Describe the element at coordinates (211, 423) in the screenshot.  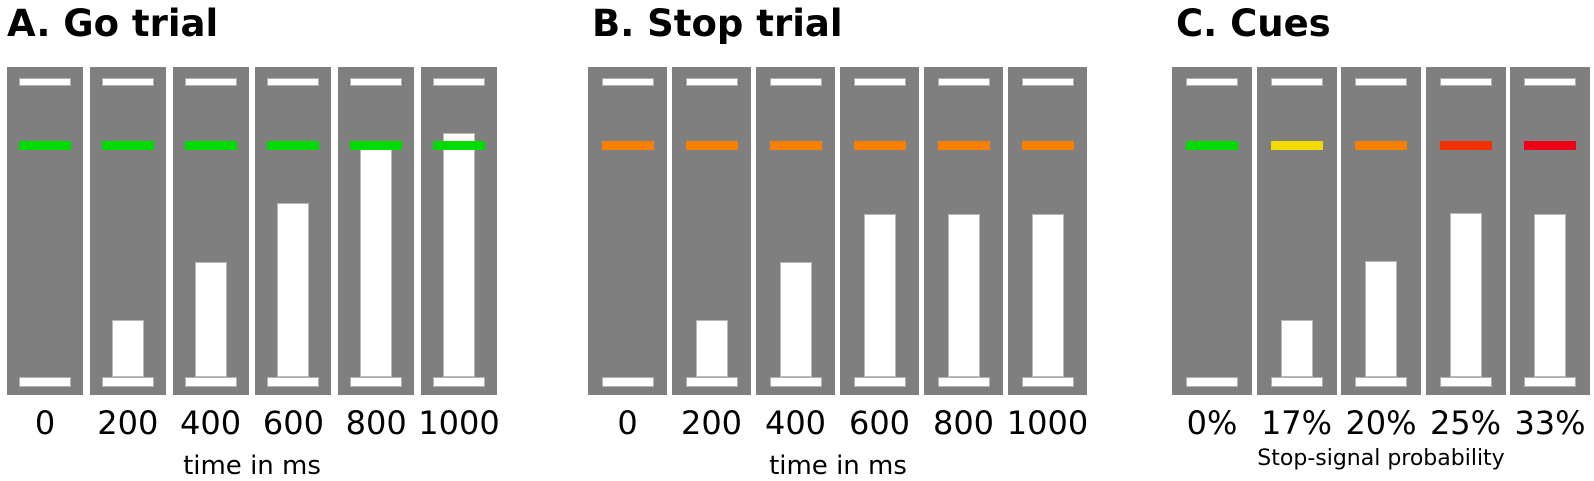
I see `column-tick-label: 400` at that location.